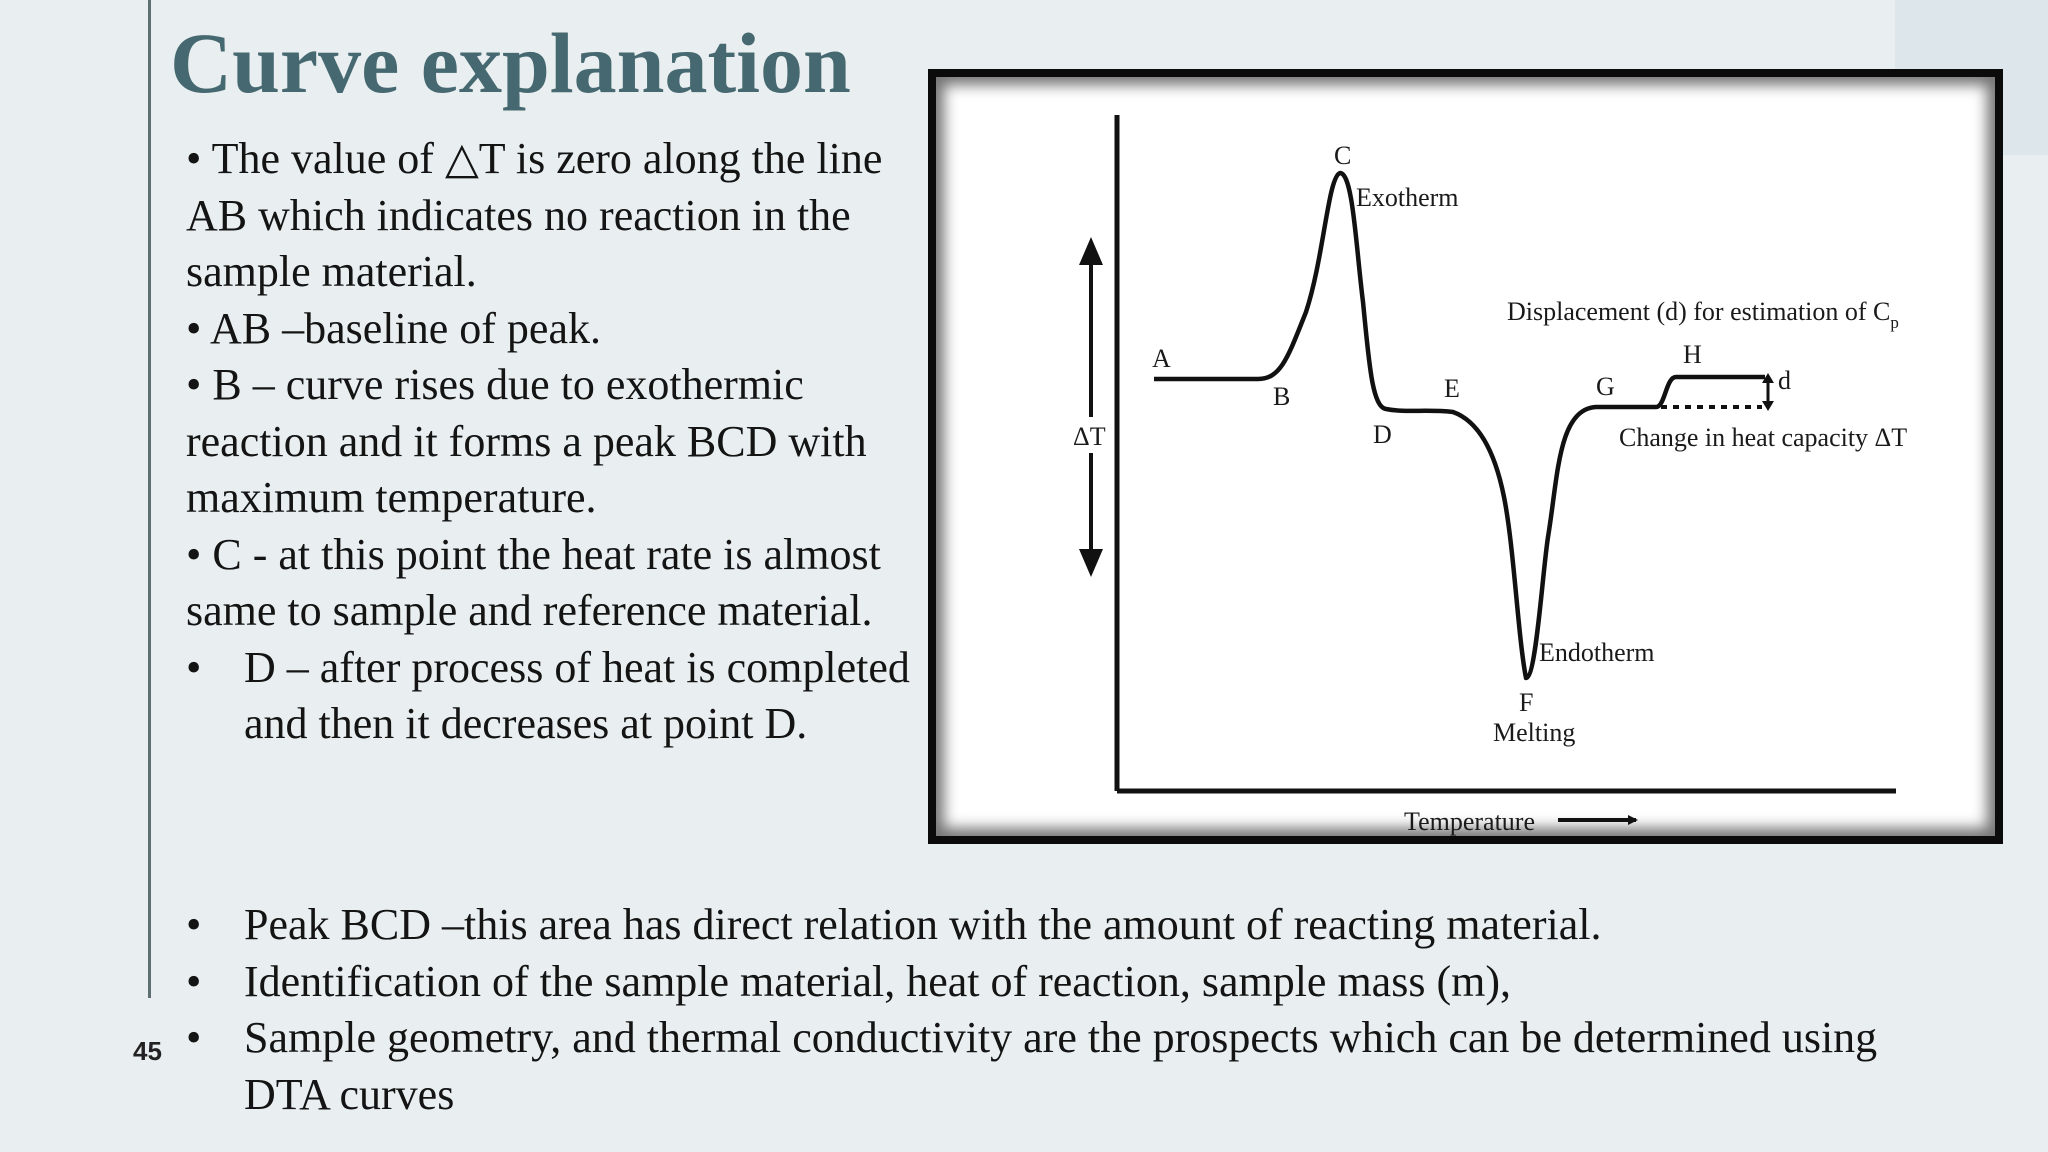 Image resolution: width=2048 pixels, height=1152 pixels. I want to click on delta-t-arrow-down, so click(1091, 563).